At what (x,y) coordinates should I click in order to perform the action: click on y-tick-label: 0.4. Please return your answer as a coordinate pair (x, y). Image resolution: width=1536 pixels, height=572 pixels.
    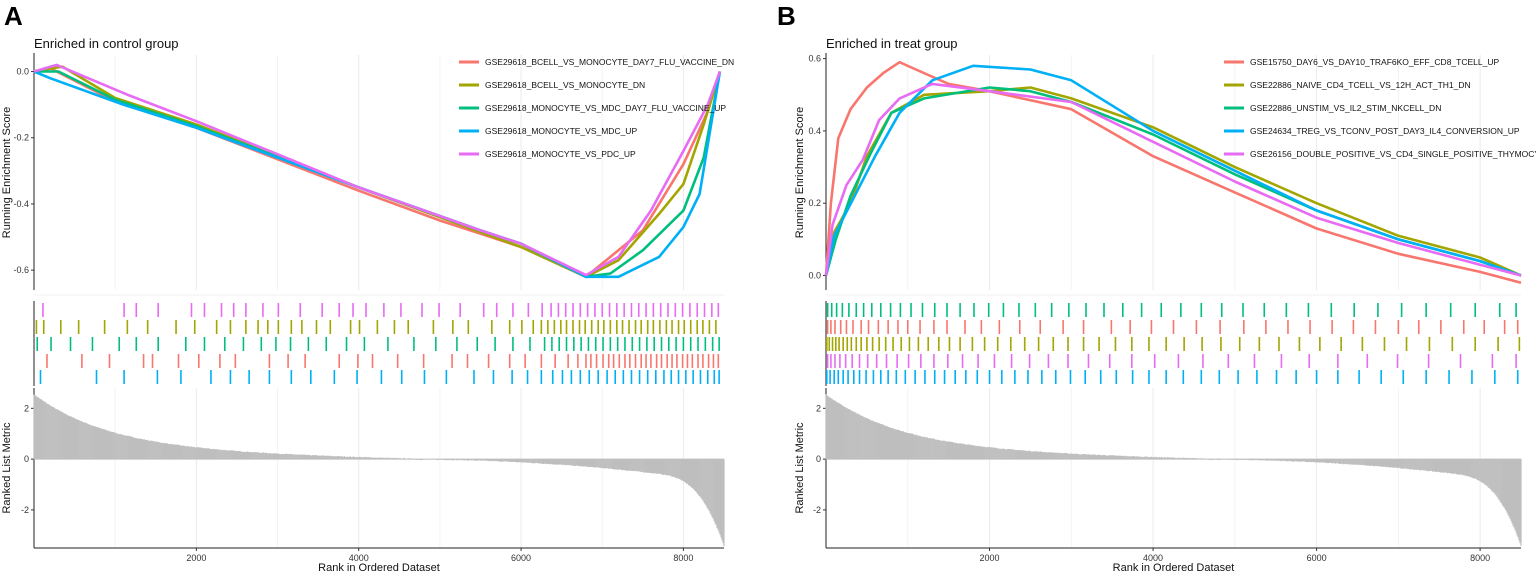
    Looking at the image, I should click on (814, 131).